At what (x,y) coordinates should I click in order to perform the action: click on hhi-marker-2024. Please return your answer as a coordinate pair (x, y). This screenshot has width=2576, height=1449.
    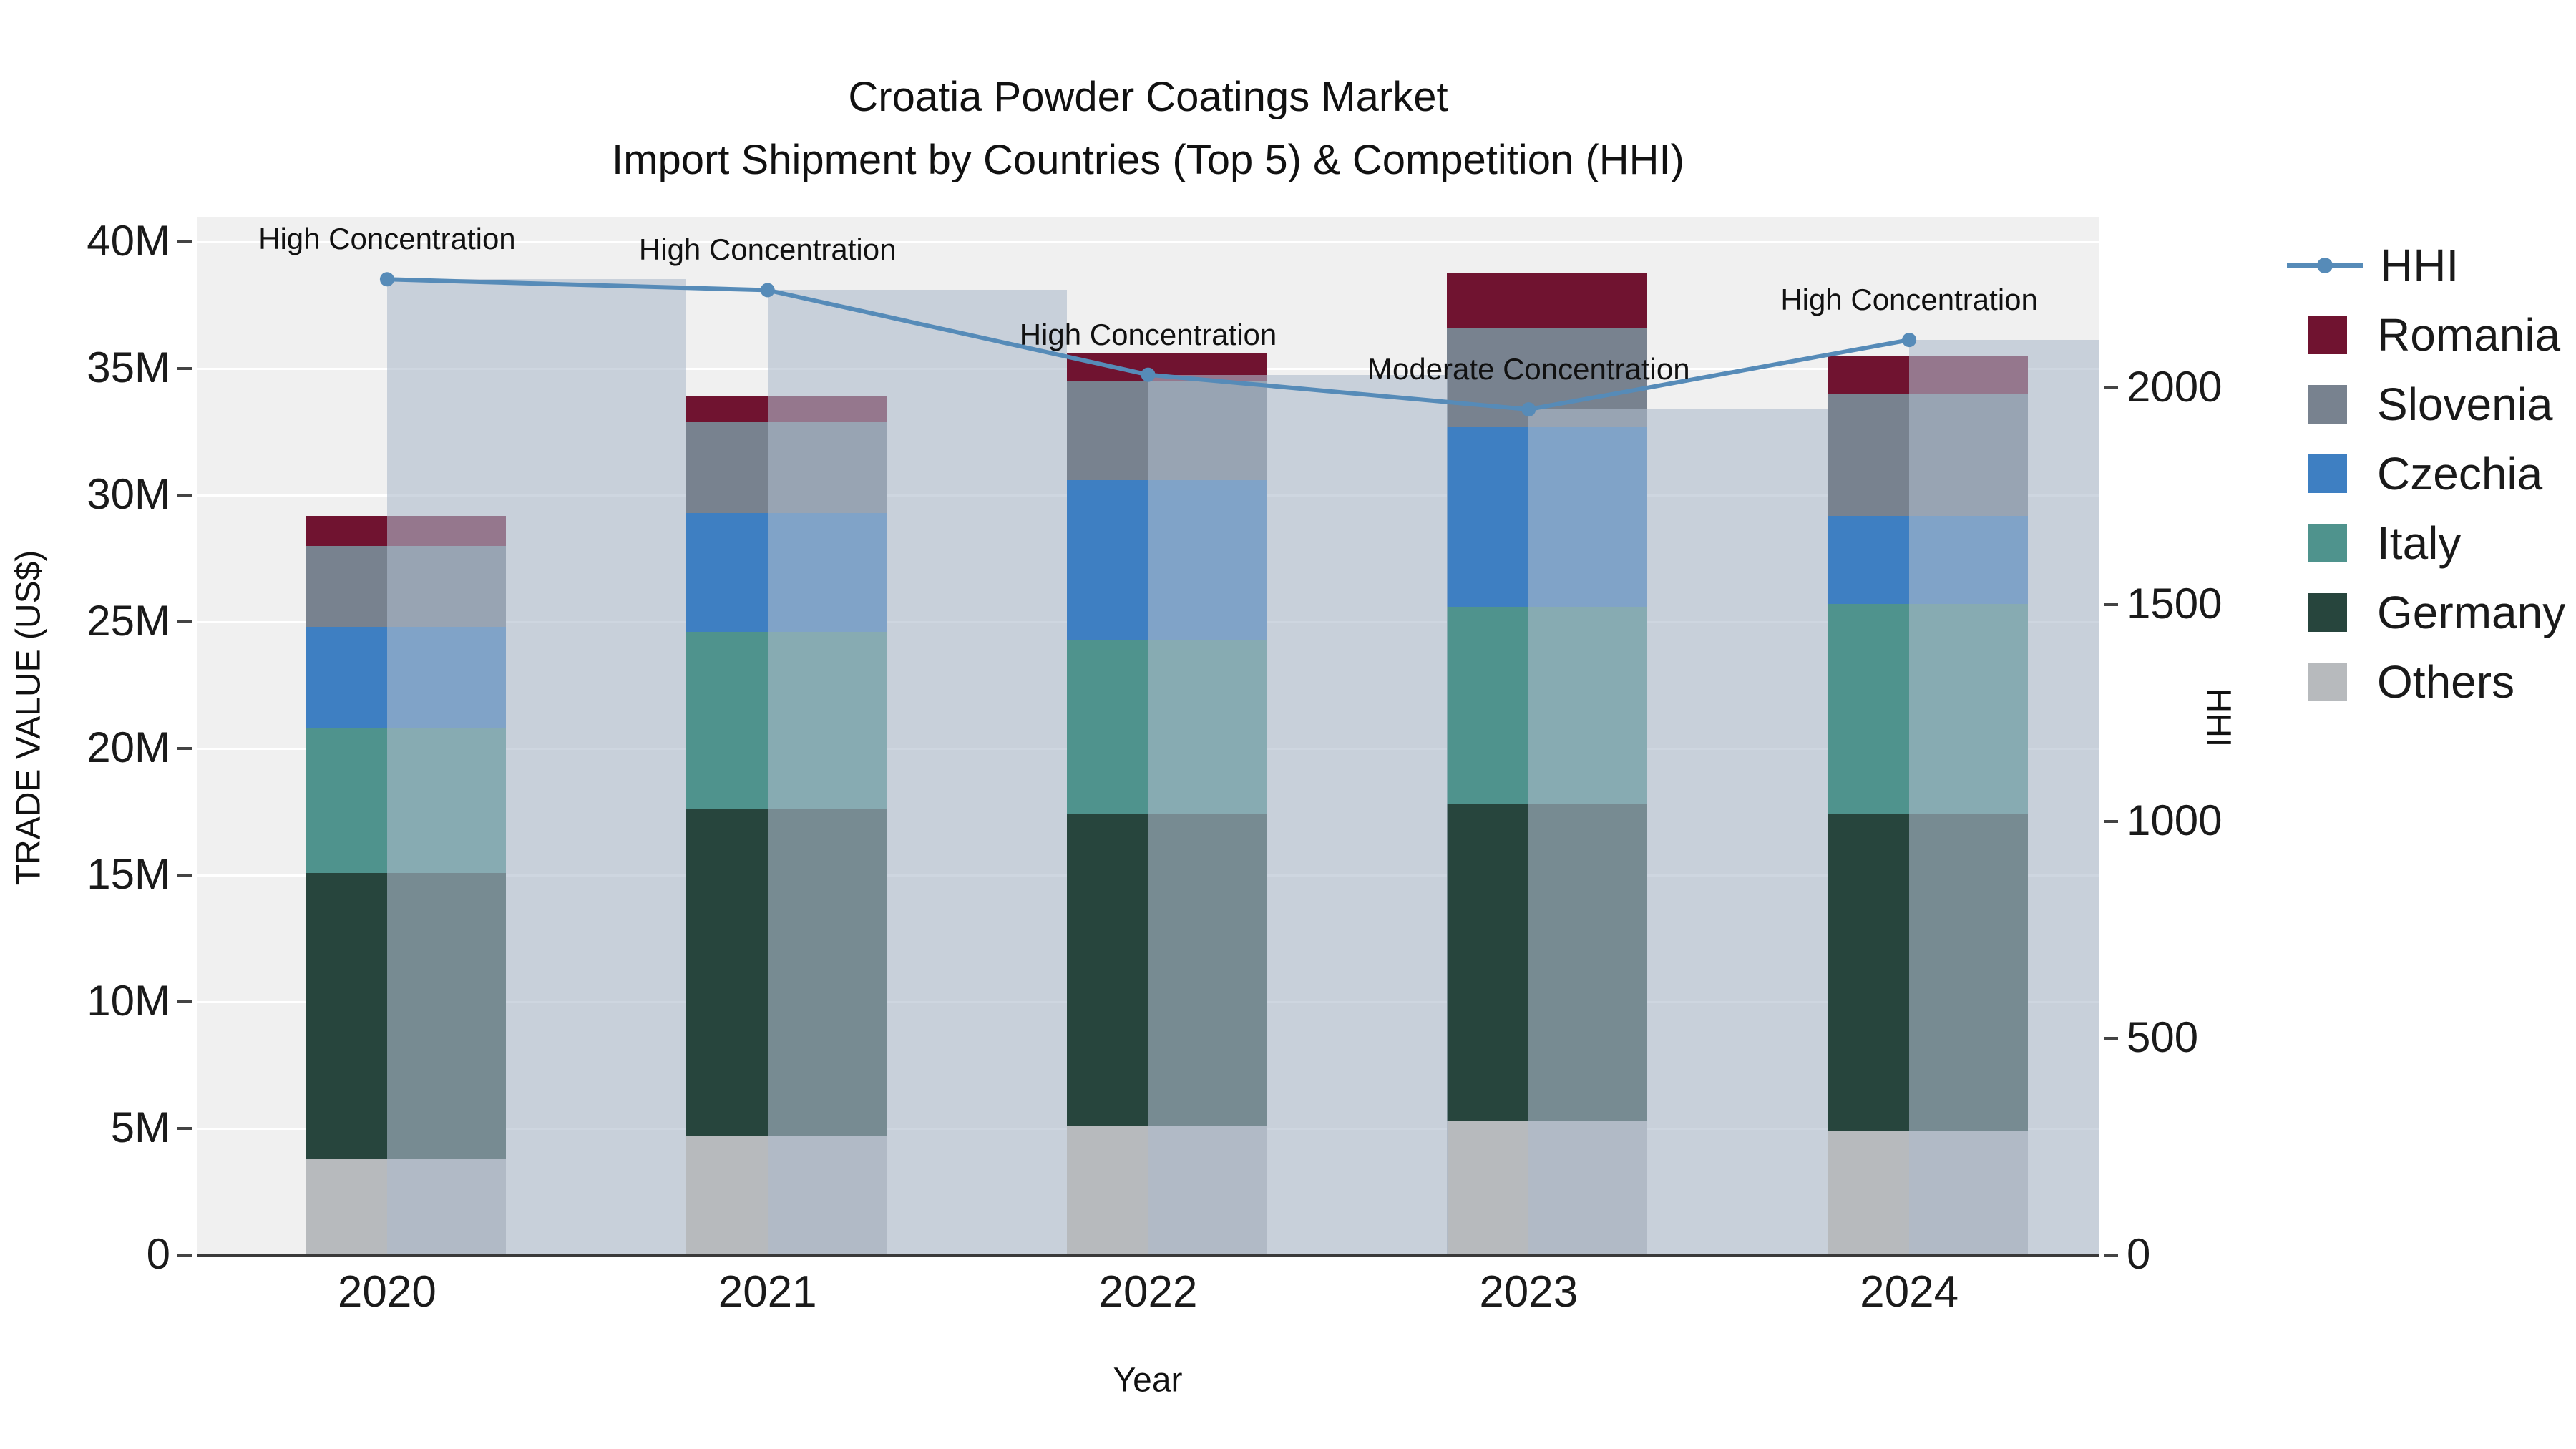
    Looking at the image, I should click on (1909, 340).